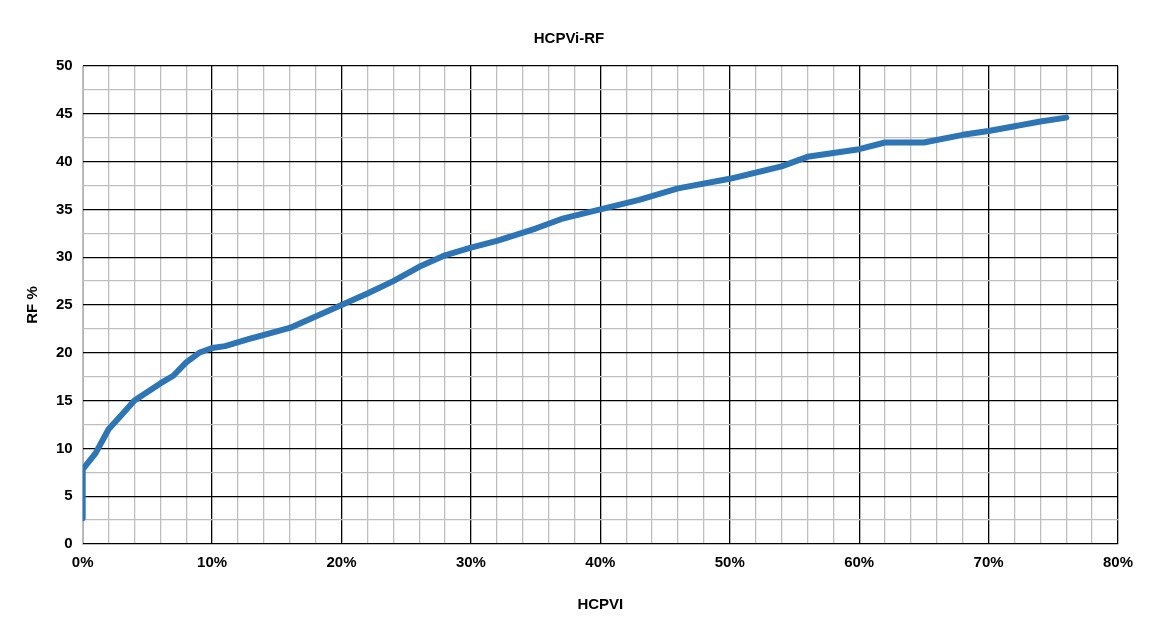 This screenshot has height=628, width=1152. What do you see at coordinates (64, 447) in the screenshot?
I see `y-tick-label: 10` at bounding box center [64, 447].